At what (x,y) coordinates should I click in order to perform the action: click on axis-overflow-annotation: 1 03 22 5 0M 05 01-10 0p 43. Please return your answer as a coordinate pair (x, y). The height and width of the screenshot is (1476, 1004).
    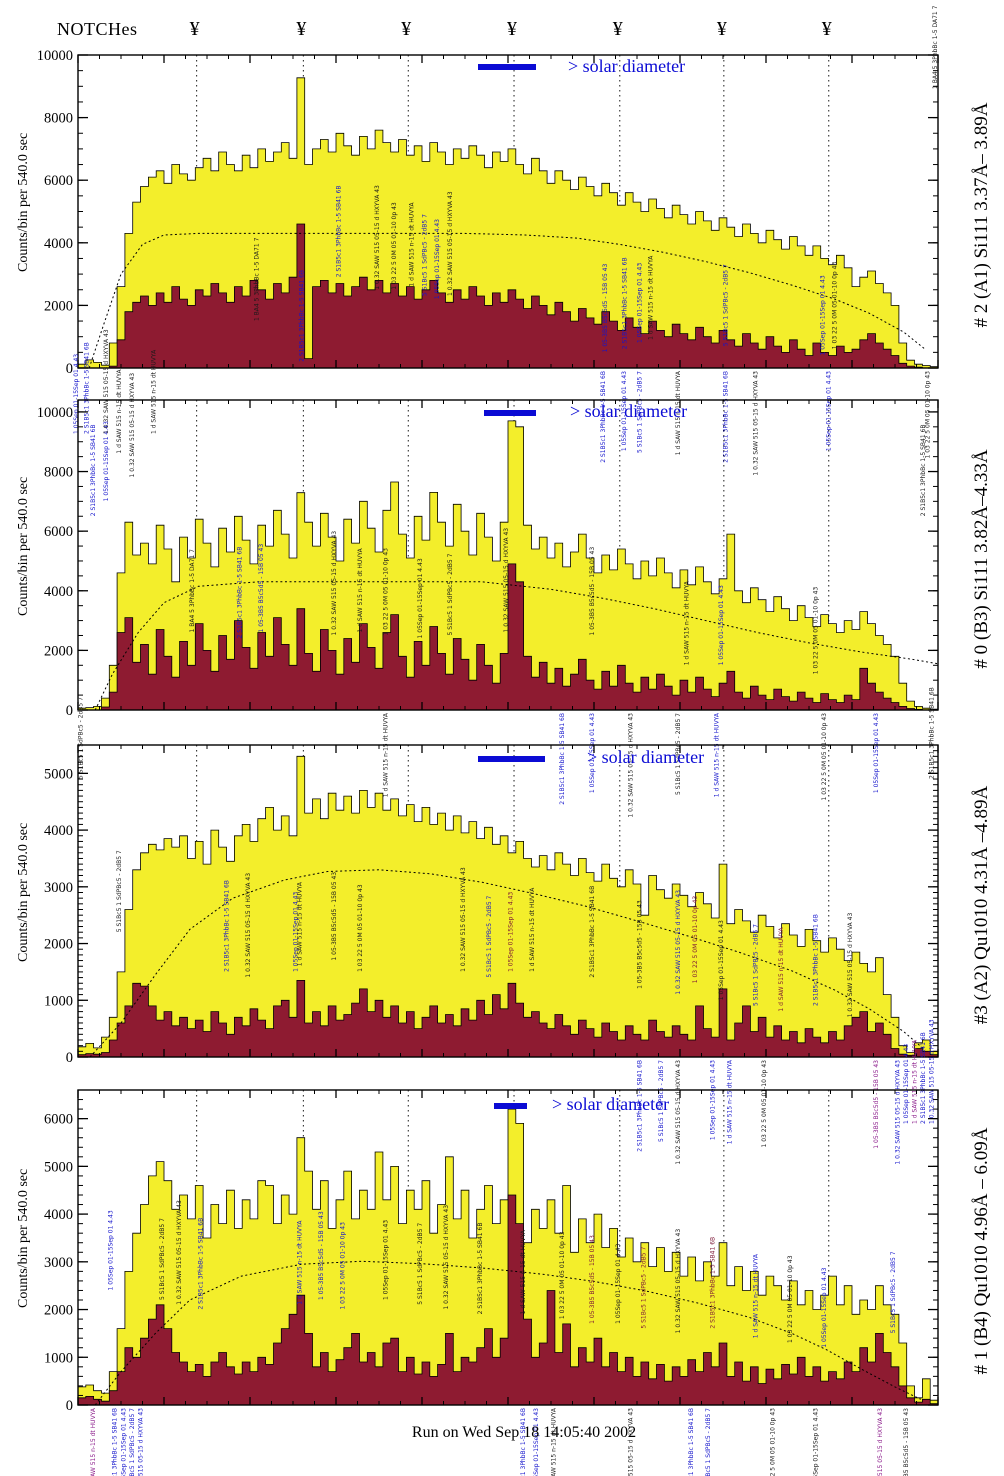
    Looking at the image, I should click on (927, 415).